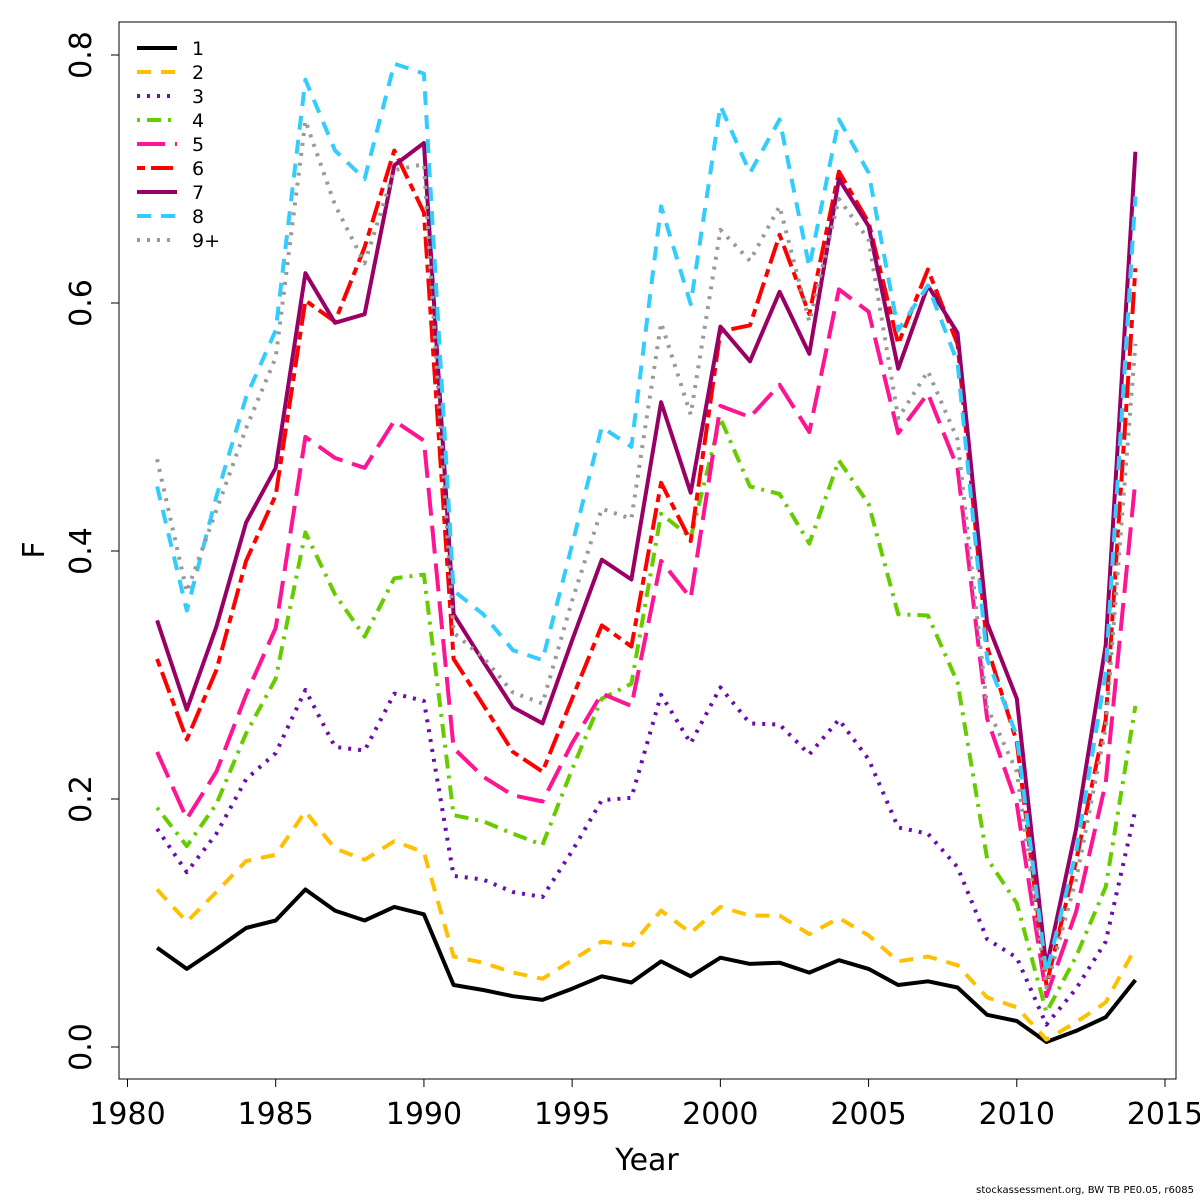  What do you see at coordinates (206, 241) in the screenshot?
I see `legend-label: 9+` at bounding box center [206, 241].